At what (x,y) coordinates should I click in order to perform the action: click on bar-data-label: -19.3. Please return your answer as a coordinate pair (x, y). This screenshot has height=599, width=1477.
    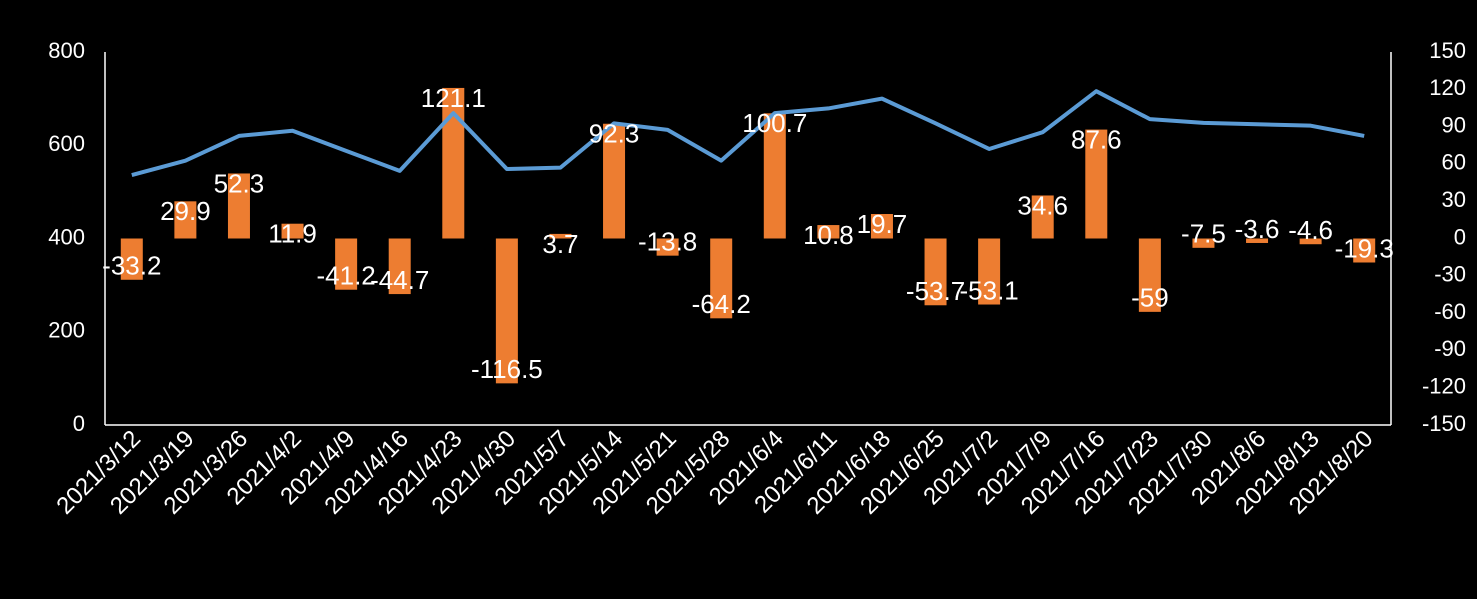
    Looking at the image, I should click on (1364, 248).